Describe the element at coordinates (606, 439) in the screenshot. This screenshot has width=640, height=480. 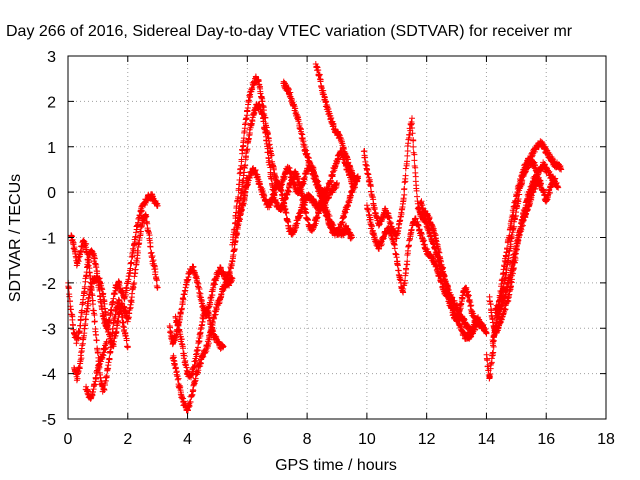
I see `x-tick-label: 18` at that location.